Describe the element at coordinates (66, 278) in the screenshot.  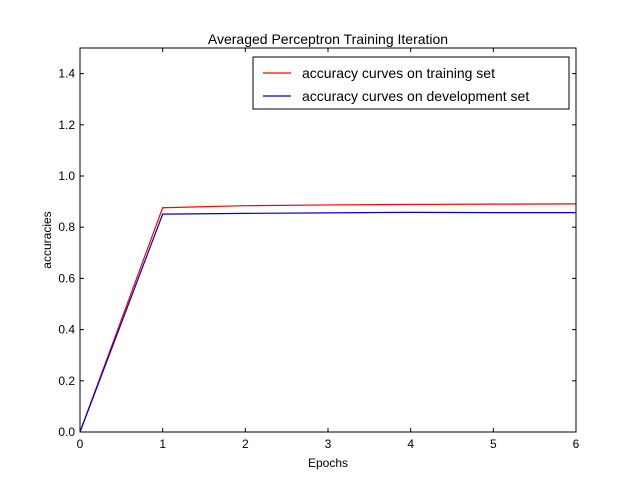
I see `y-tick-label: 0.6` at that location.